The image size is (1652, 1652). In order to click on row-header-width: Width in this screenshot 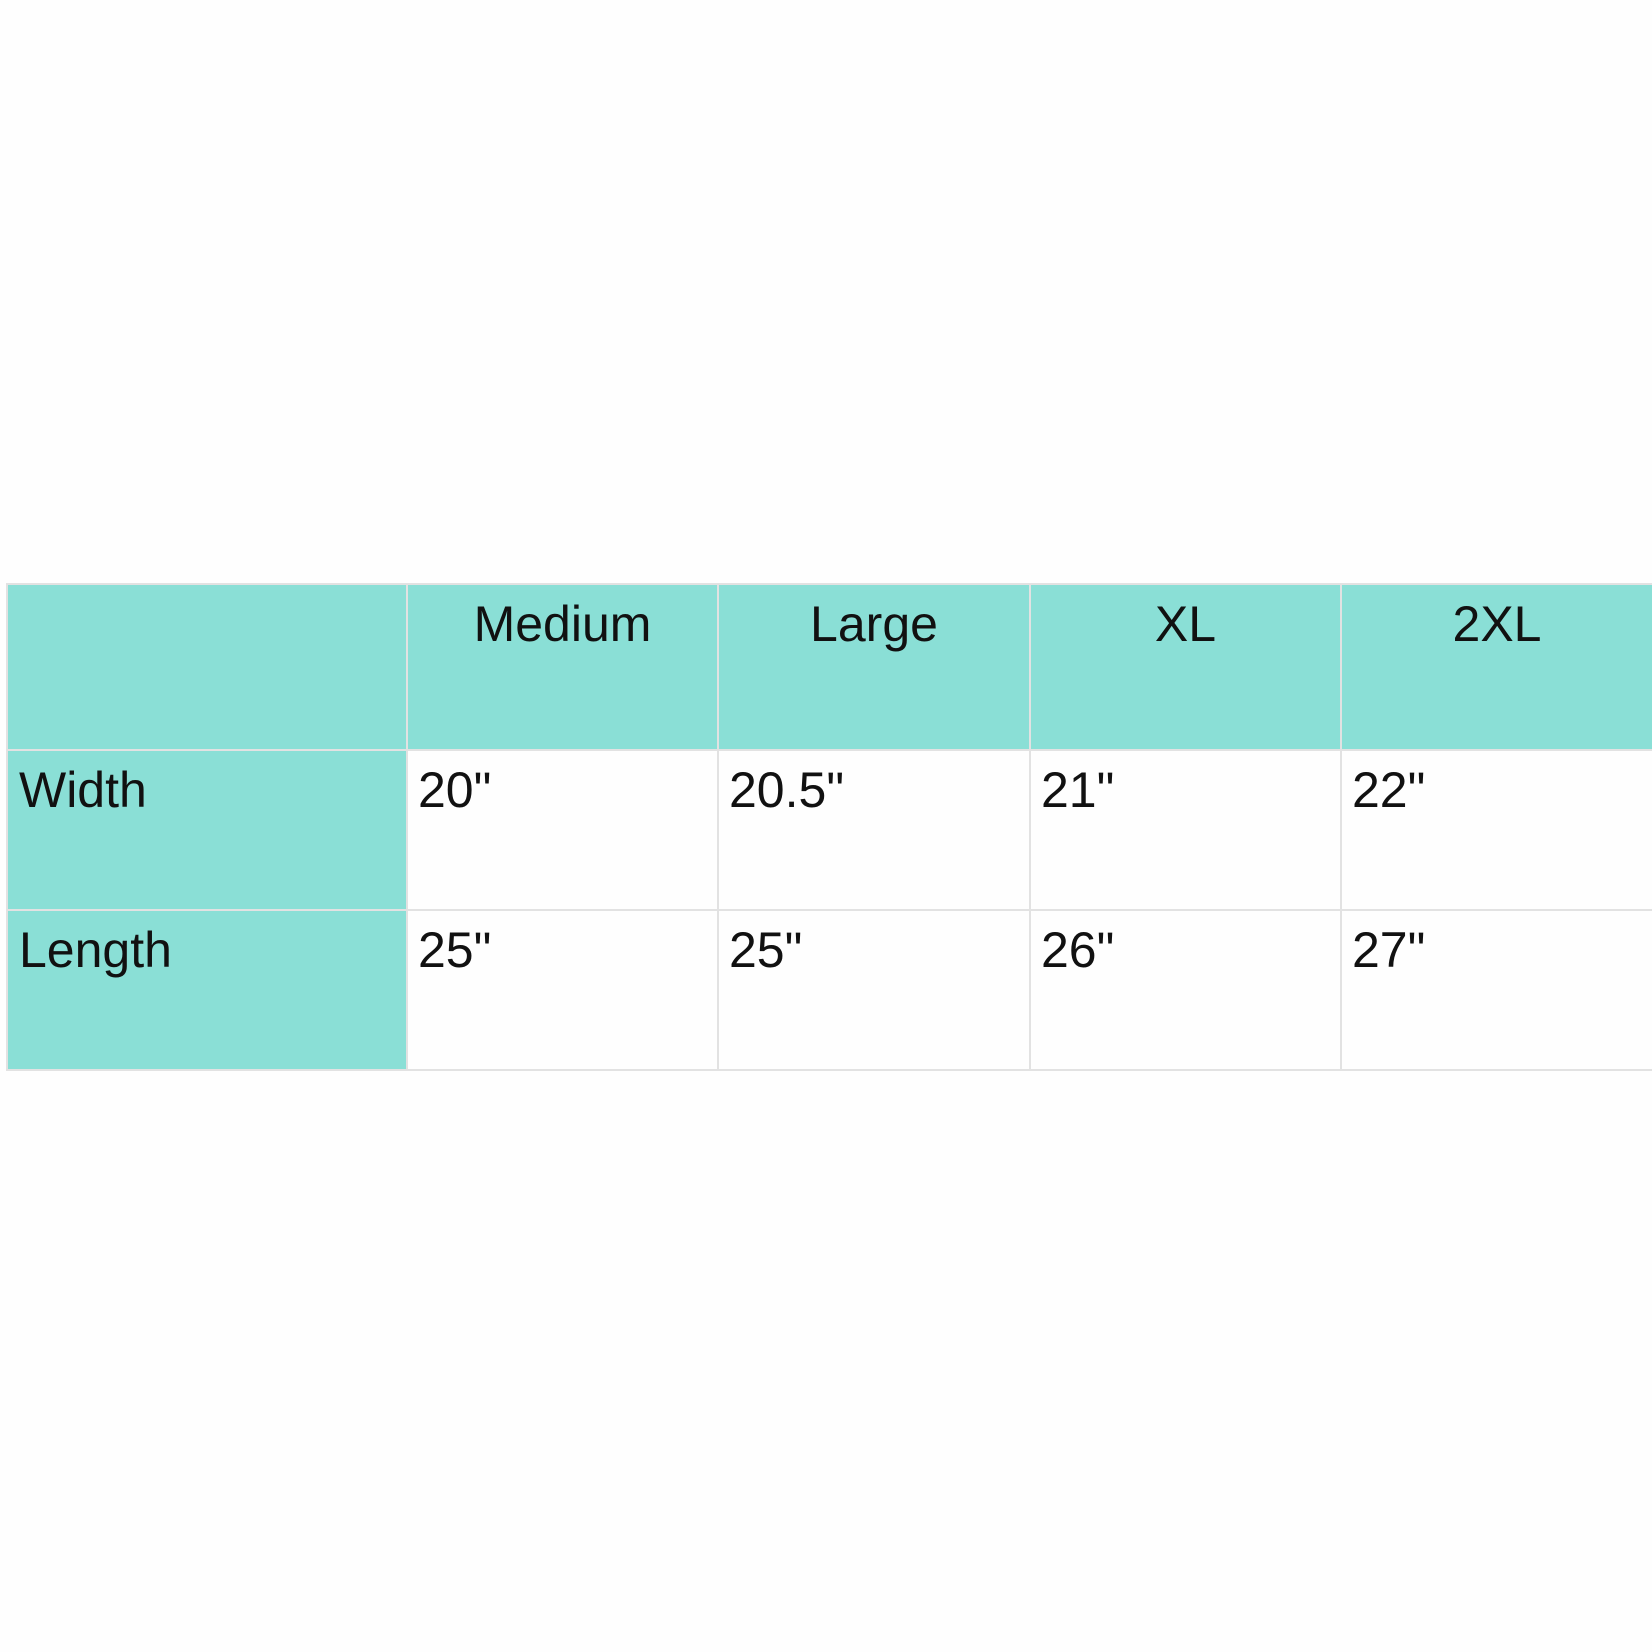, I will do `click(207, 830)`.